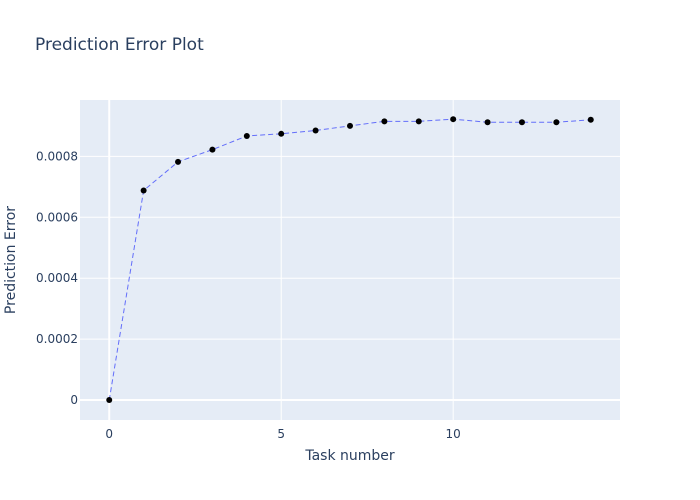 This screenshot has width=700, height=500. What do you see at coordinates (57, 217) in the screenshot?
I see `y-tick-label: 0.0006` at bounding box center [57, 217].